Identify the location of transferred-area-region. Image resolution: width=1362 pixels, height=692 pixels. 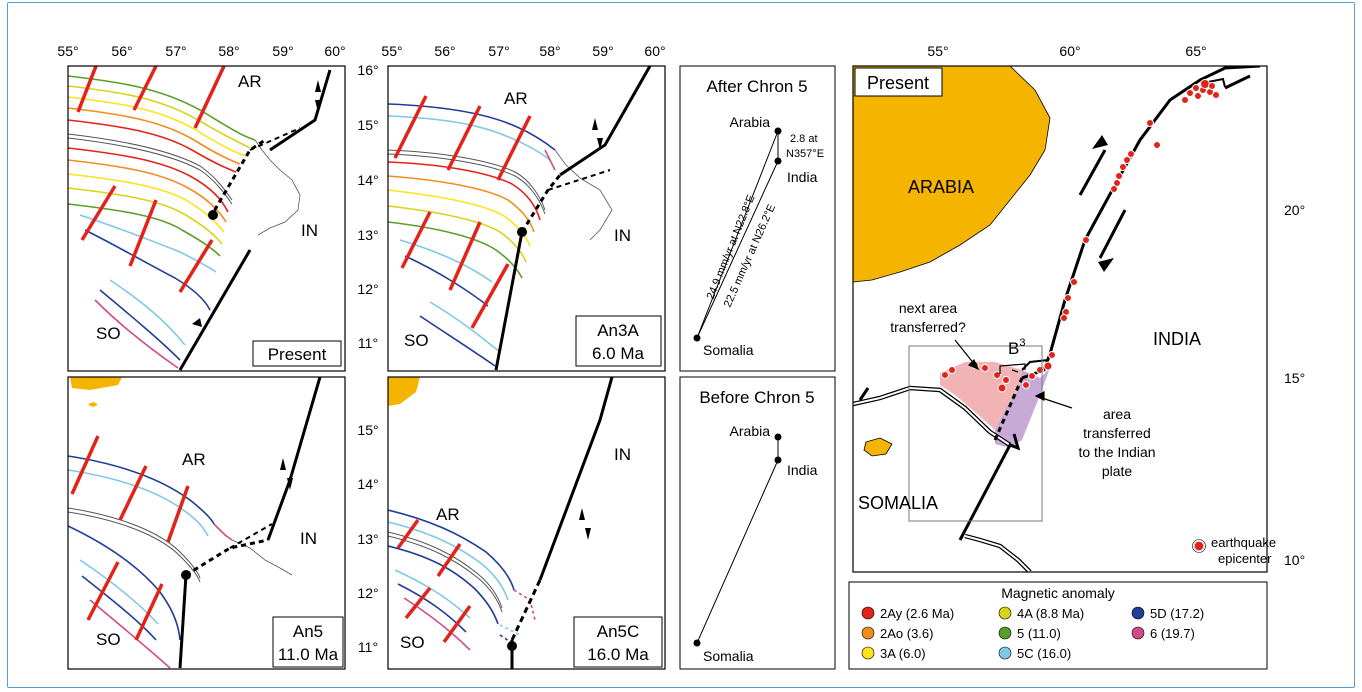
(1022, 408).